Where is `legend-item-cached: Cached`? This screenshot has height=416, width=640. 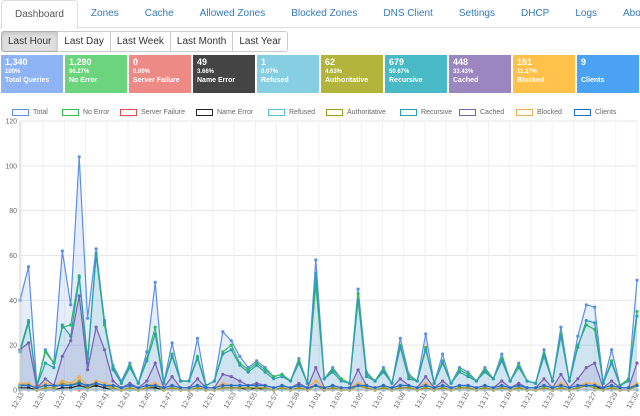
legend-item-cached: Cached is located at coordinates (481, 112).